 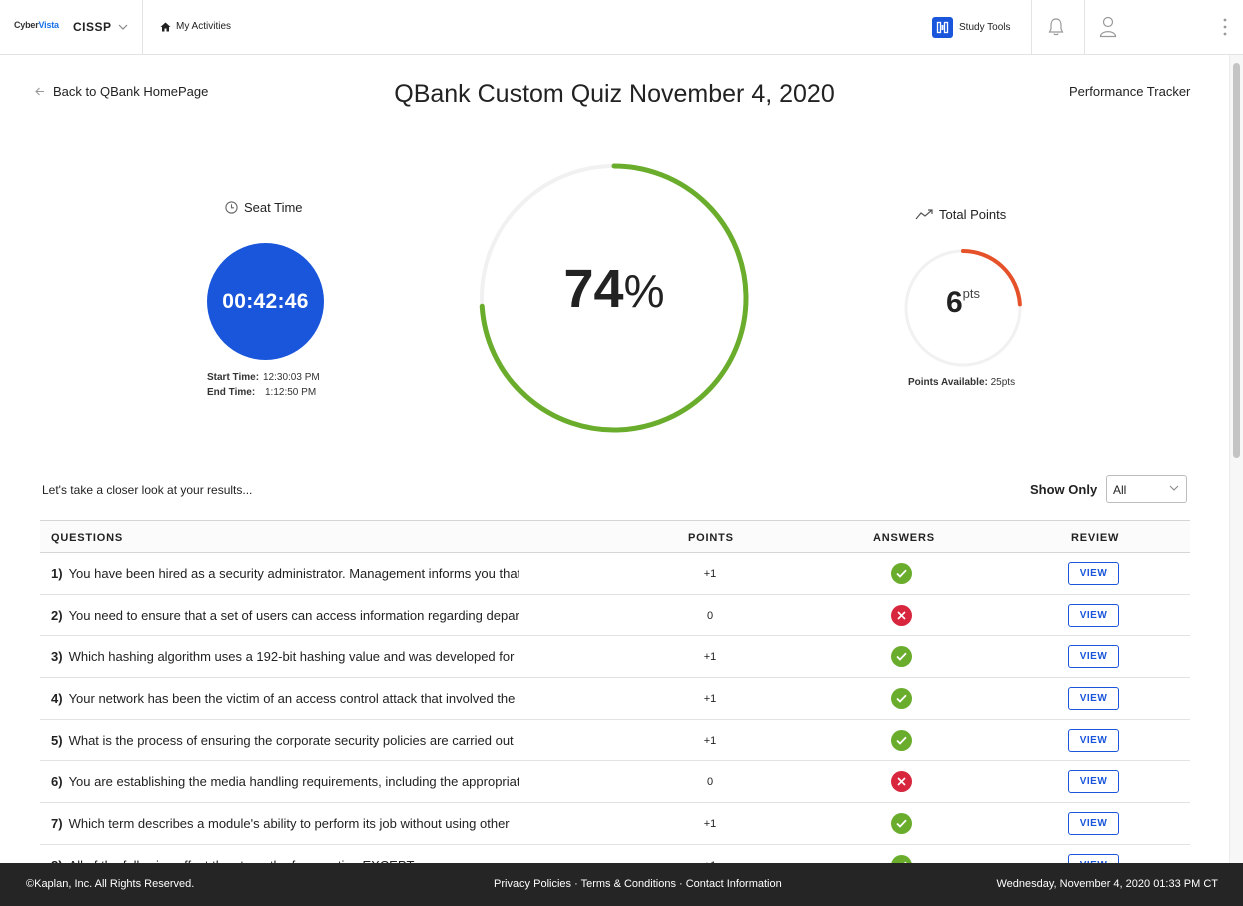 What do you see at coordinates (57, 573) in the screenshot?
I see `question-number: 1)` at bounding box center [57, 573].